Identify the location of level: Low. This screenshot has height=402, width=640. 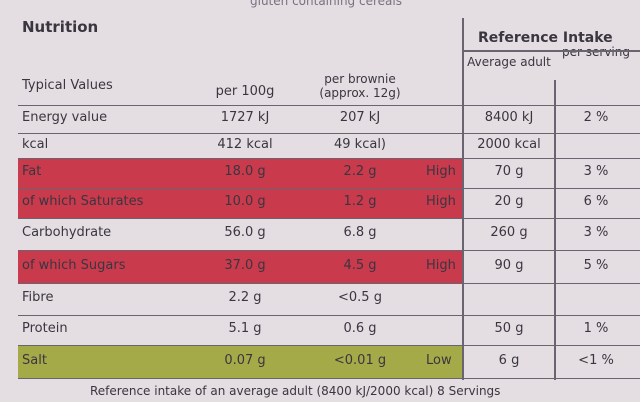
(439, 360).